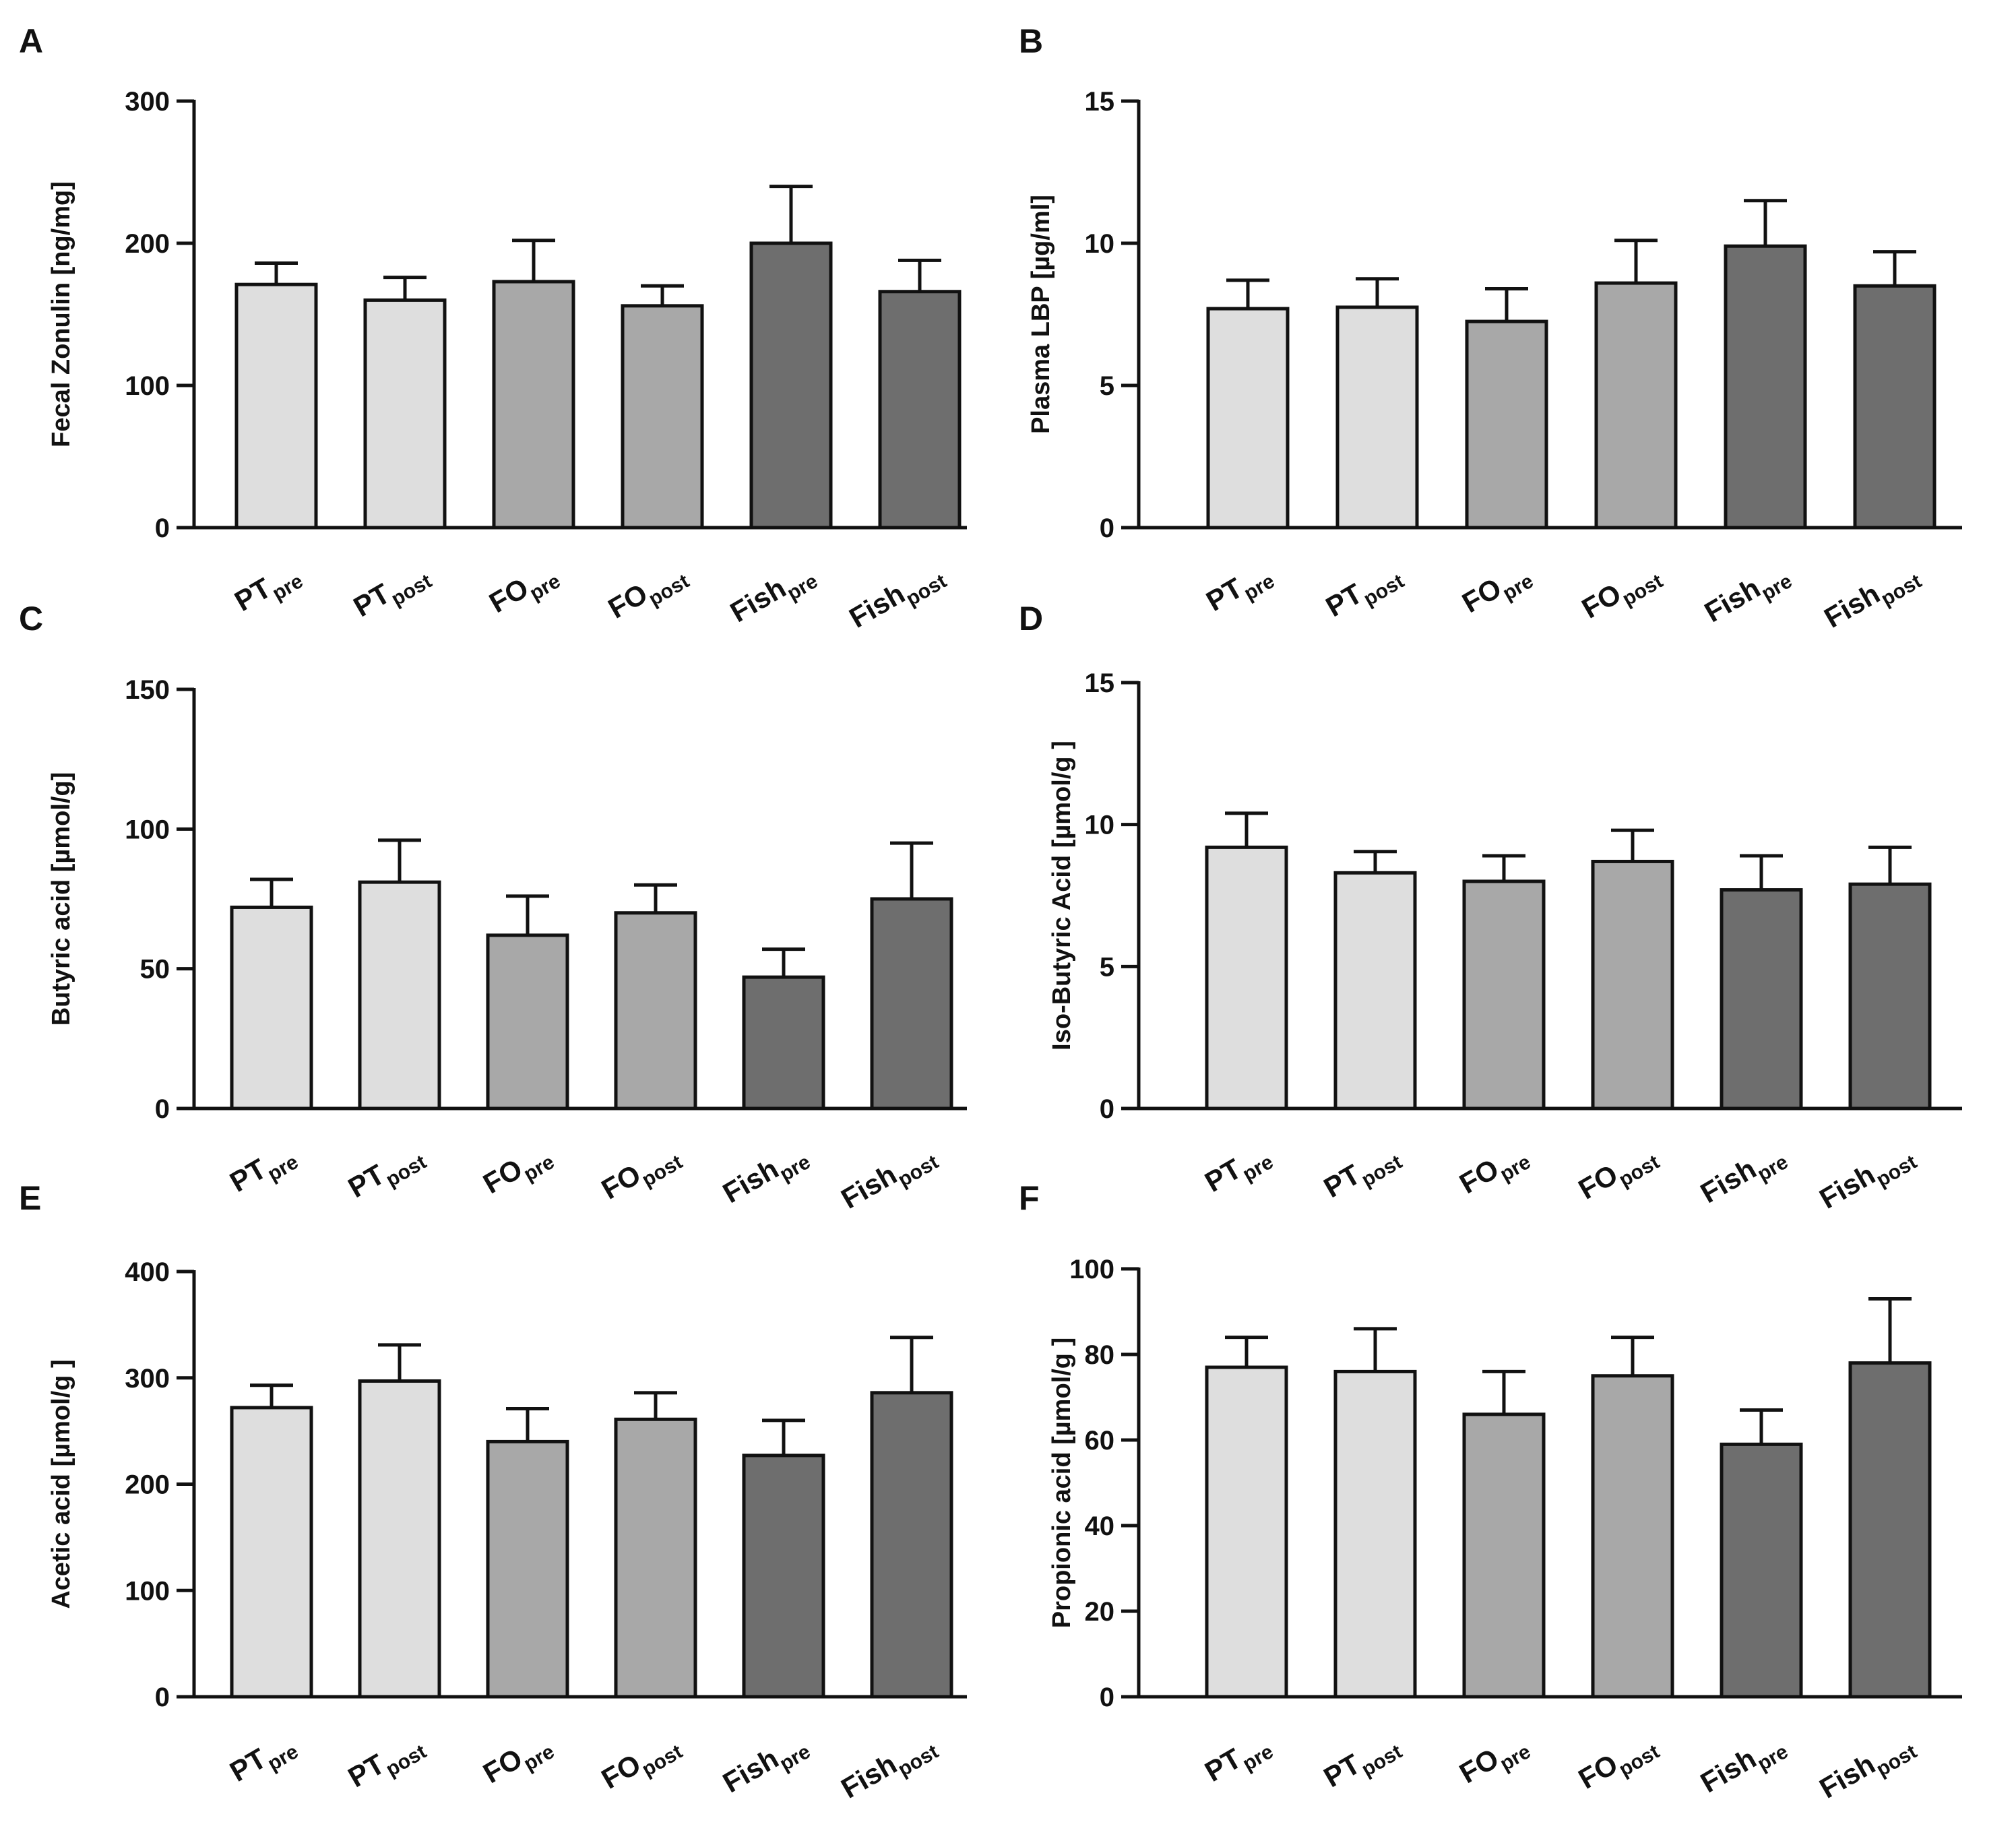 The width and height of the screenshot is (2016, 1845). I want to click on panel-letter: F, so click(1029, 1198).